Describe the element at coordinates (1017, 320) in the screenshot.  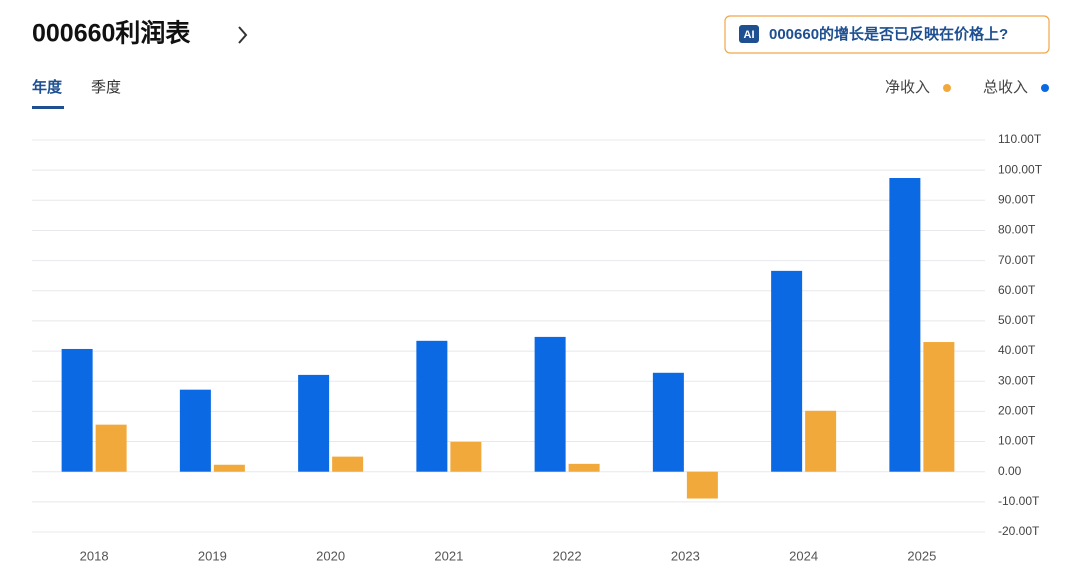
I see `y-tick-label: 50.00T` at that location.